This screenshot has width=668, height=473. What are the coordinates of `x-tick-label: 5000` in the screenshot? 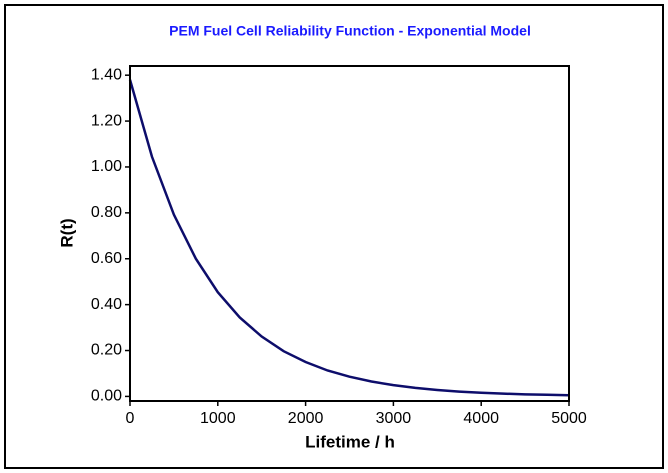 It's located at (569, 418).